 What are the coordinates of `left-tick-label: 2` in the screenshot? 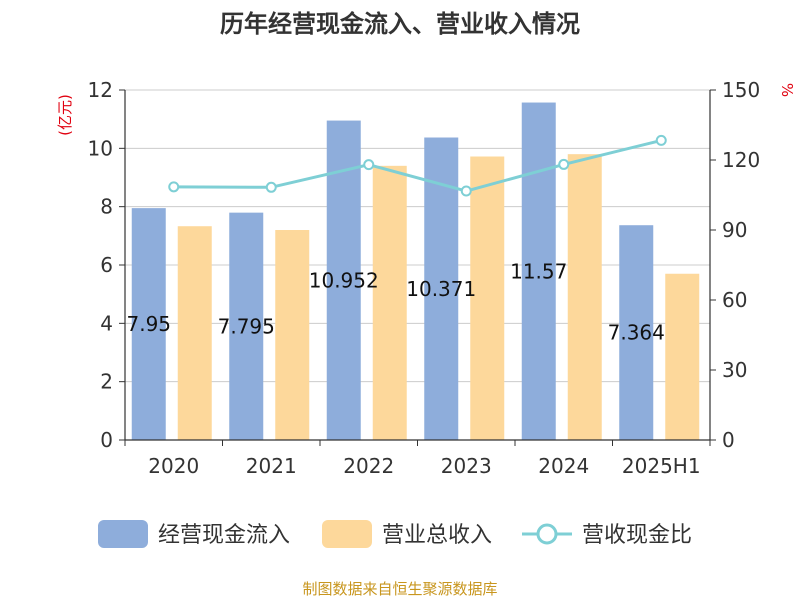 It's located at (106, 382).